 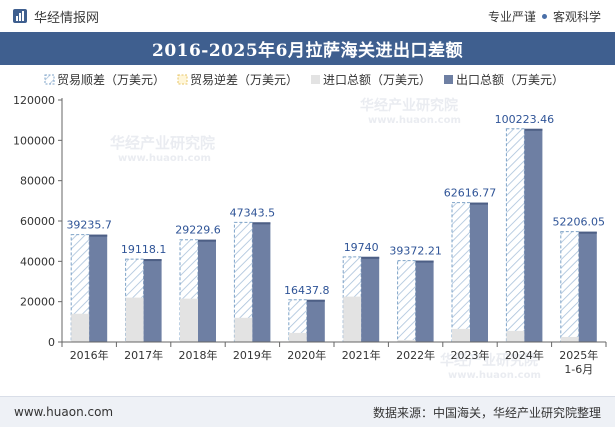 I want to click on bar-group: 52206.05, so click(x=579, y=279).